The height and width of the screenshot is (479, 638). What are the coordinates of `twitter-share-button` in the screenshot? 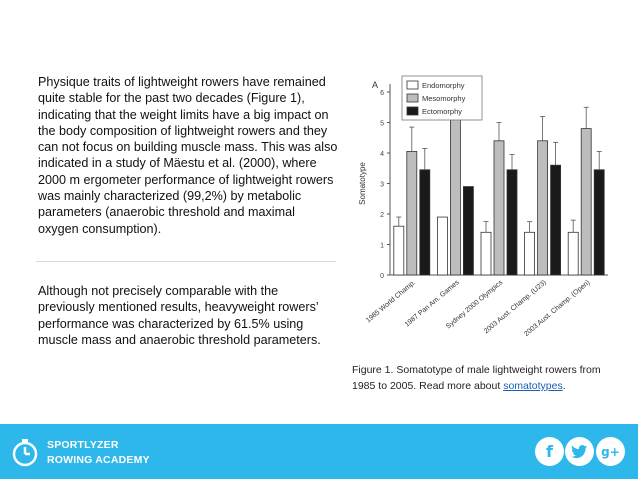 It's located at (579, 451).